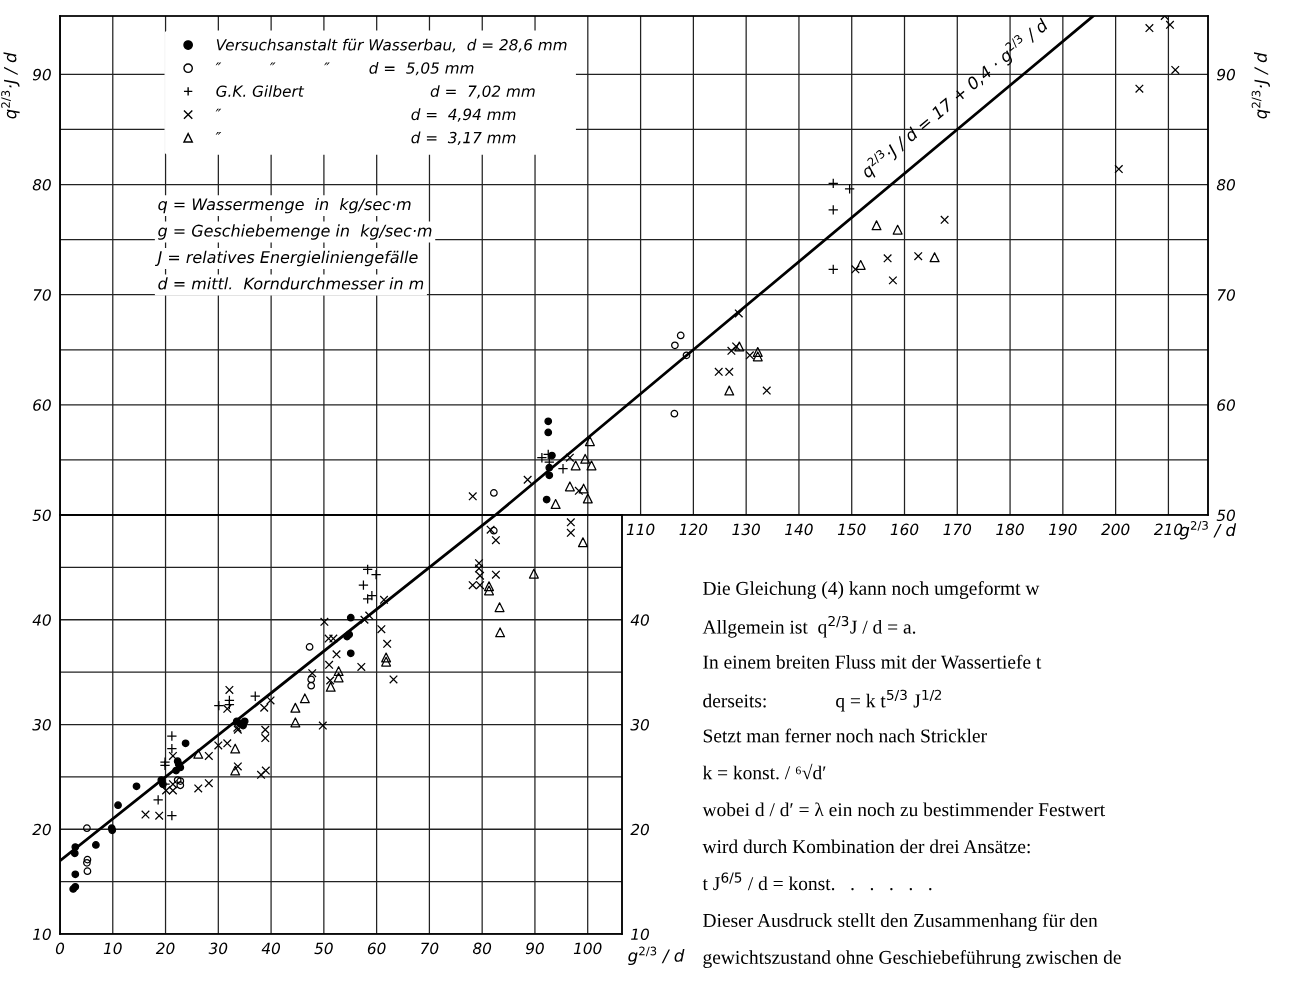  Describe the element at coordinates (323, 948) in the screenshot. I see `x-tick-label: 50` at that location.